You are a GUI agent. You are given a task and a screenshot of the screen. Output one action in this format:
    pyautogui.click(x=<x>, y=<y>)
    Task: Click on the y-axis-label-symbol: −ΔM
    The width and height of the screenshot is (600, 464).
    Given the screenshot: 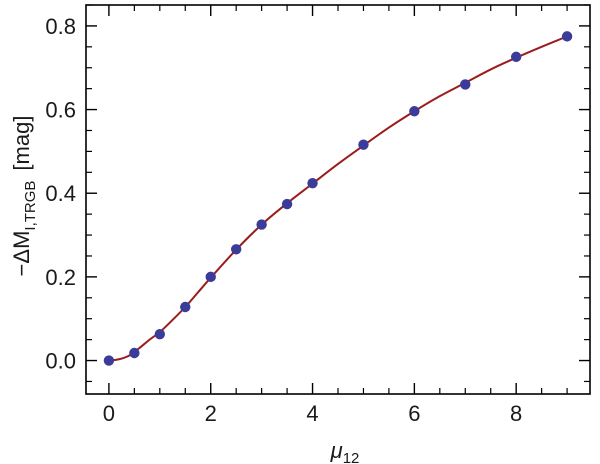 What is the action you would take?
    pyautogui.click(x=21, y=254)
    